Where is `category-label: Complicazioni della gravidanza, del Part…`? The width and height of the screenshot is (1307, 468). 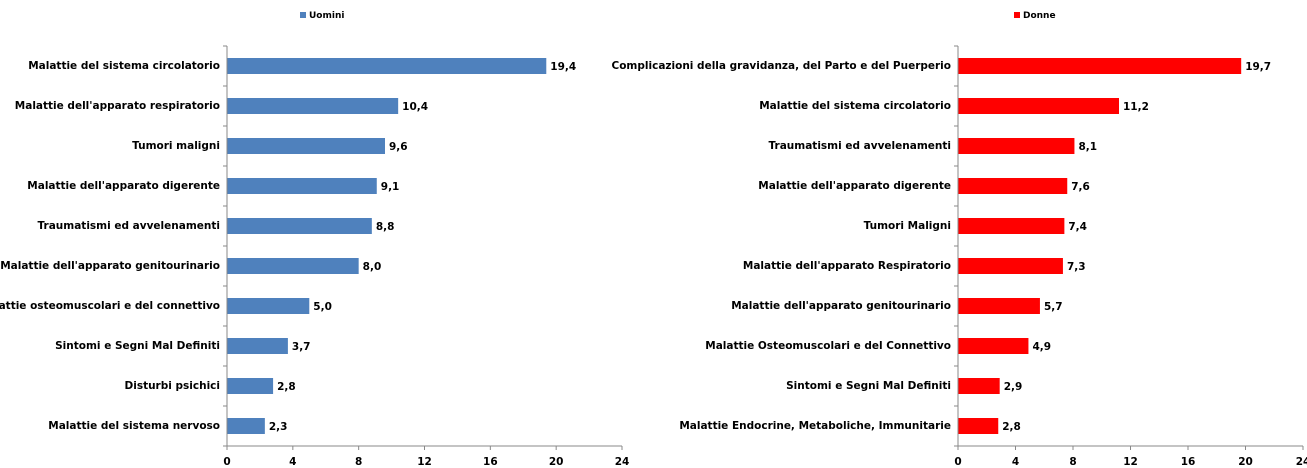 category-label: Complicazioni della gravidanza, del Part… is located at coordinates (781, 66).